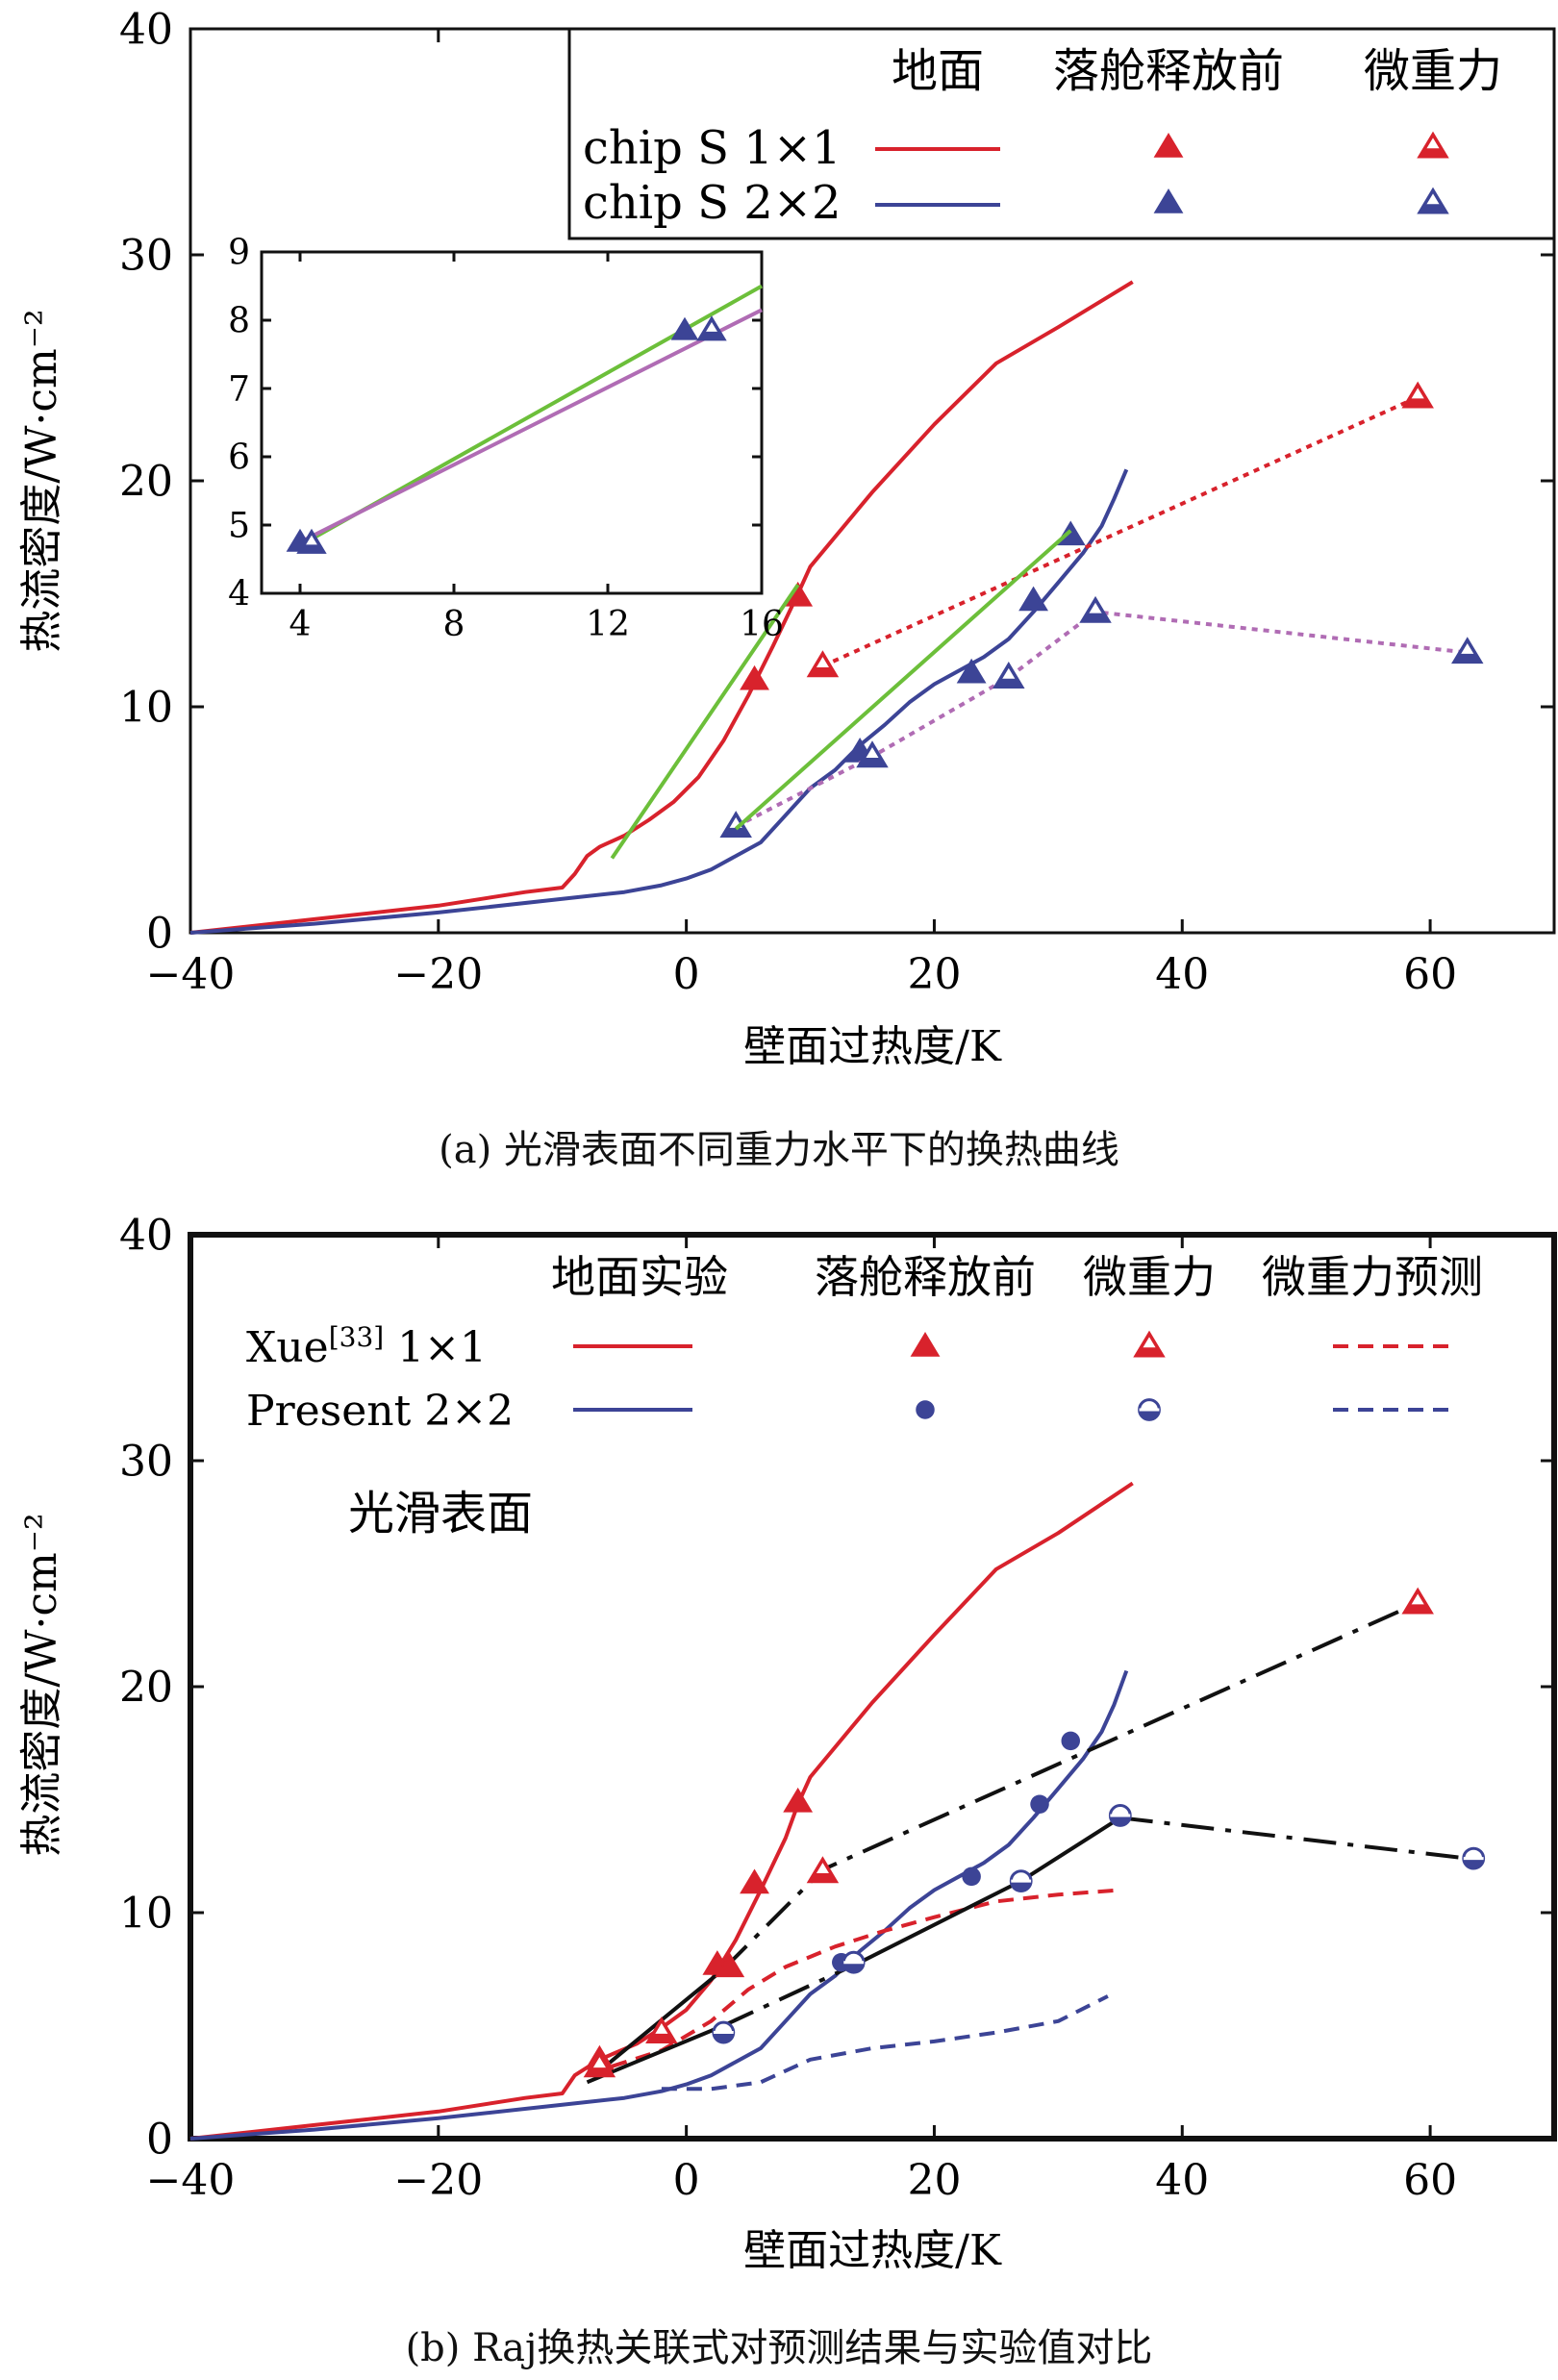 The height and width of the screenshot is (2380, 1558). What do you see at coordinates (705, 721) in the screenshot?
I see `series-6-line` at bounding box center [705, 721].